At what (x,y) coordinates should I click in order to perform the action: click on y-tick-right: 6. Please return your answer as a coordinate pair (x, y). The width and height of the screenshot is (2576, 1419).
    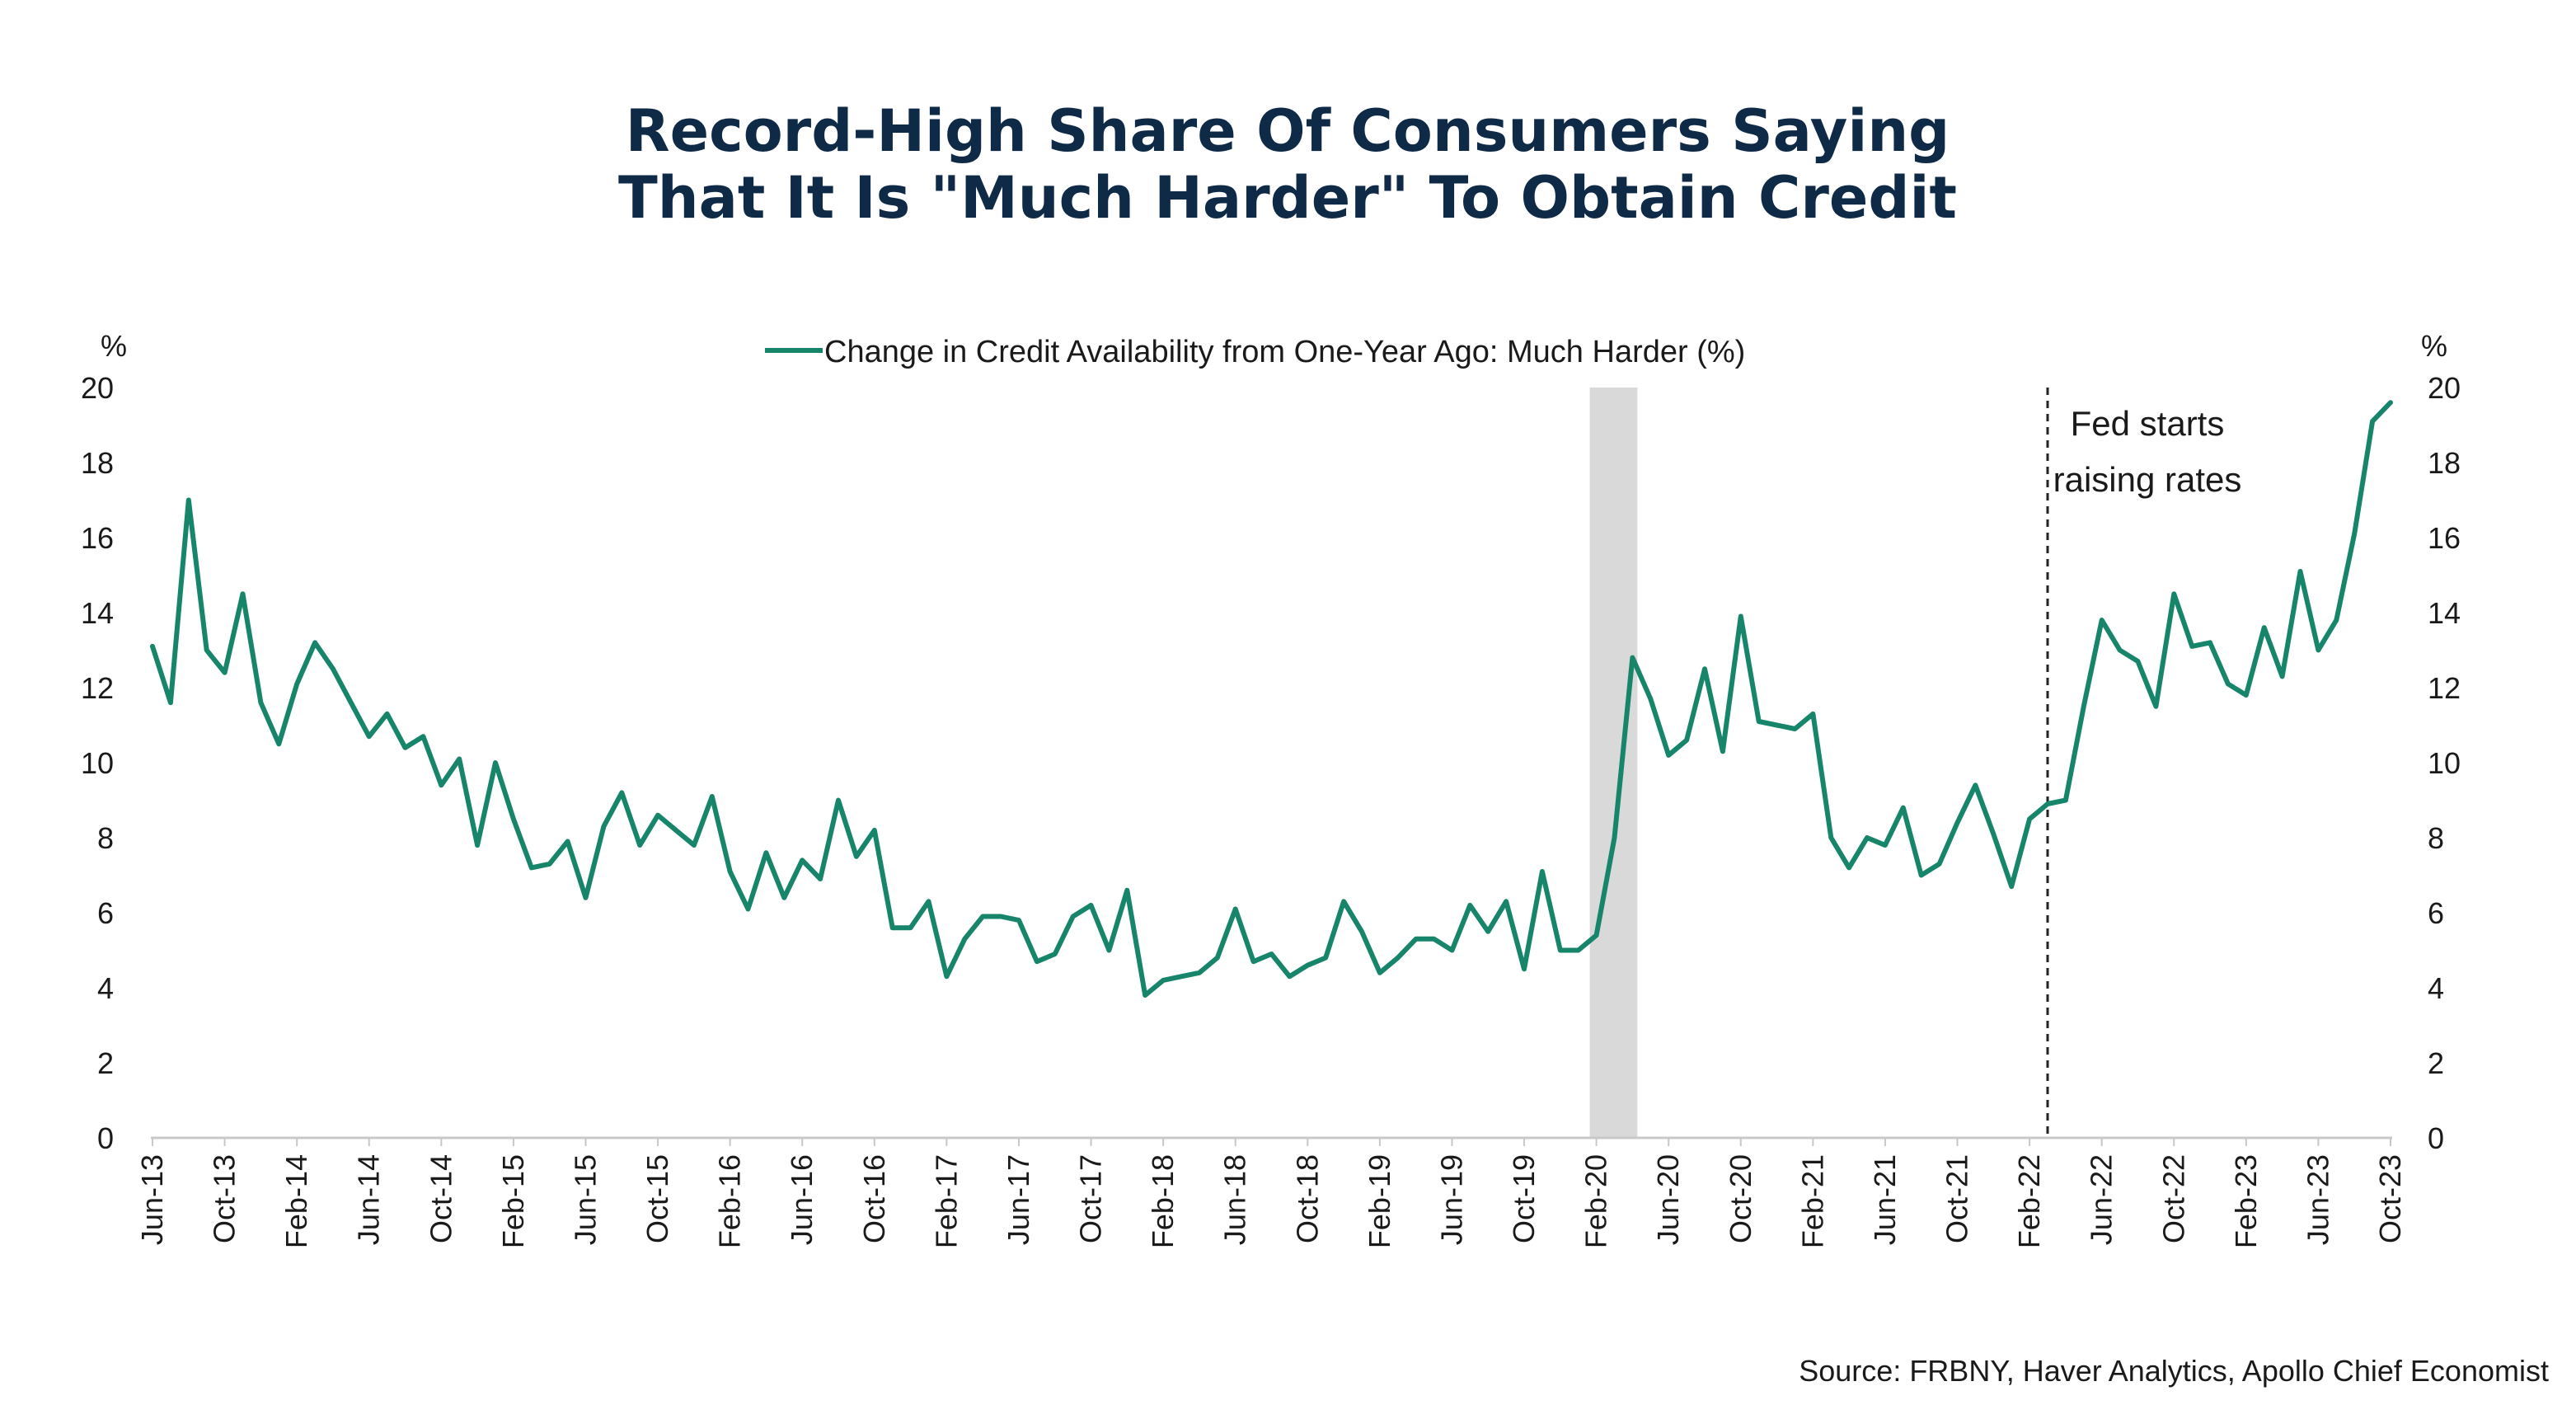
    Looking at the image, I should click on (2436, 913).